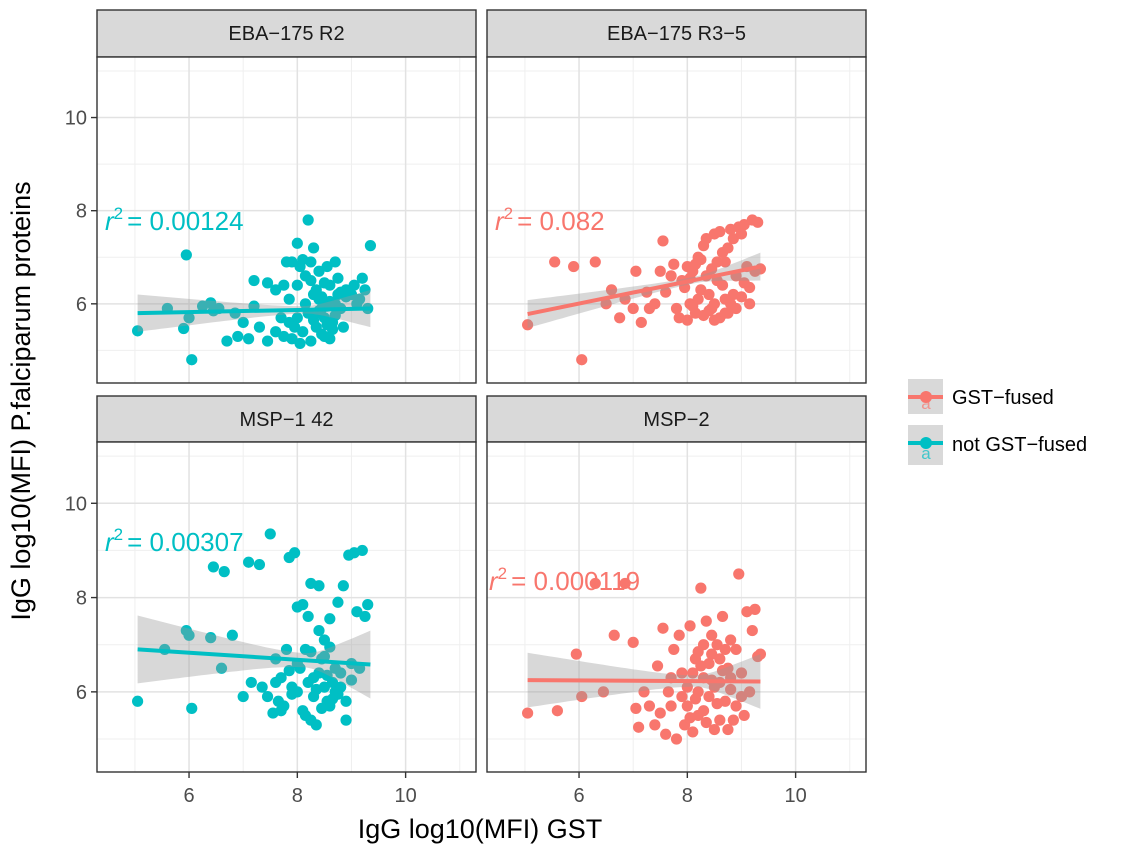  What do you see at coordinates (564, 580) in the screenshot?
I see `r-squared-annotation: r2 = 0.000119` at bounding box center [564, 580].